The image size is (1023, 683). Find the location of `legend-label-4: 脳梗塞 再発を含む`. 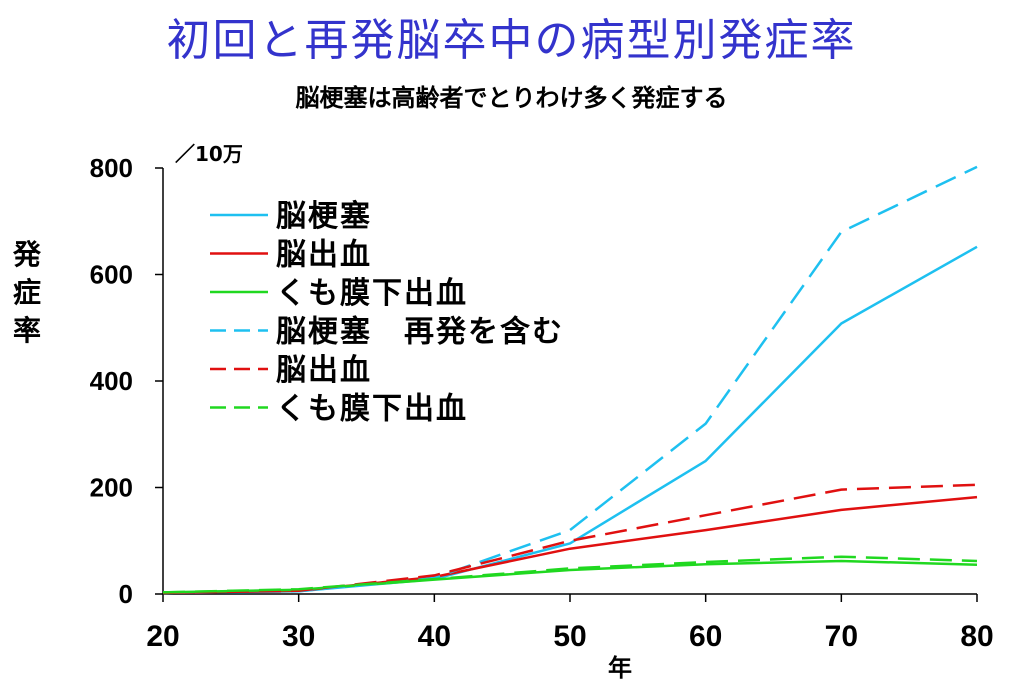

legend-label-4: 脳梗塞 再発を含む is located at coordinates (420, 332).